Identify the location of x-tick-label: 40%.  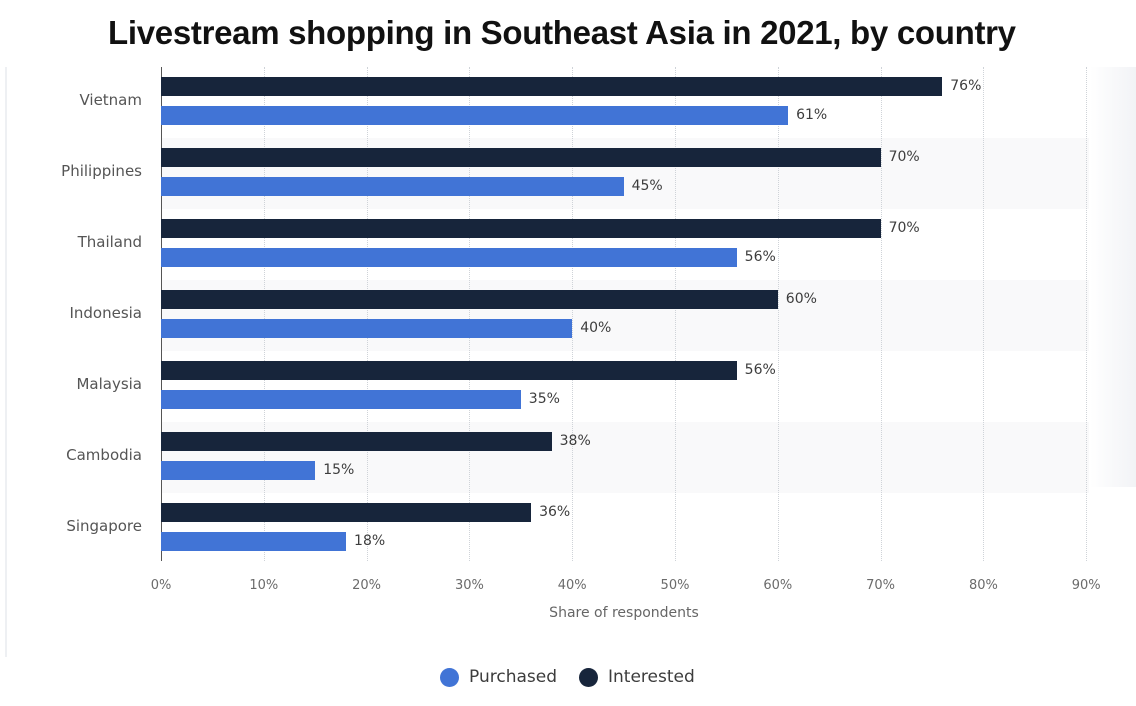
(572, 585).